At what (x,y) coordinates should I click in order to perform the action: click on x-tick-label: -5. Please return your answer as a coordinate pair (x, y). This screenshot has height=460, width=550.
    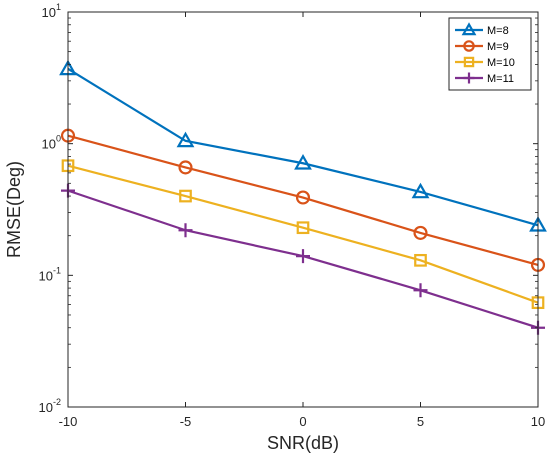
    Looking at the image, I should click on (186, 421).